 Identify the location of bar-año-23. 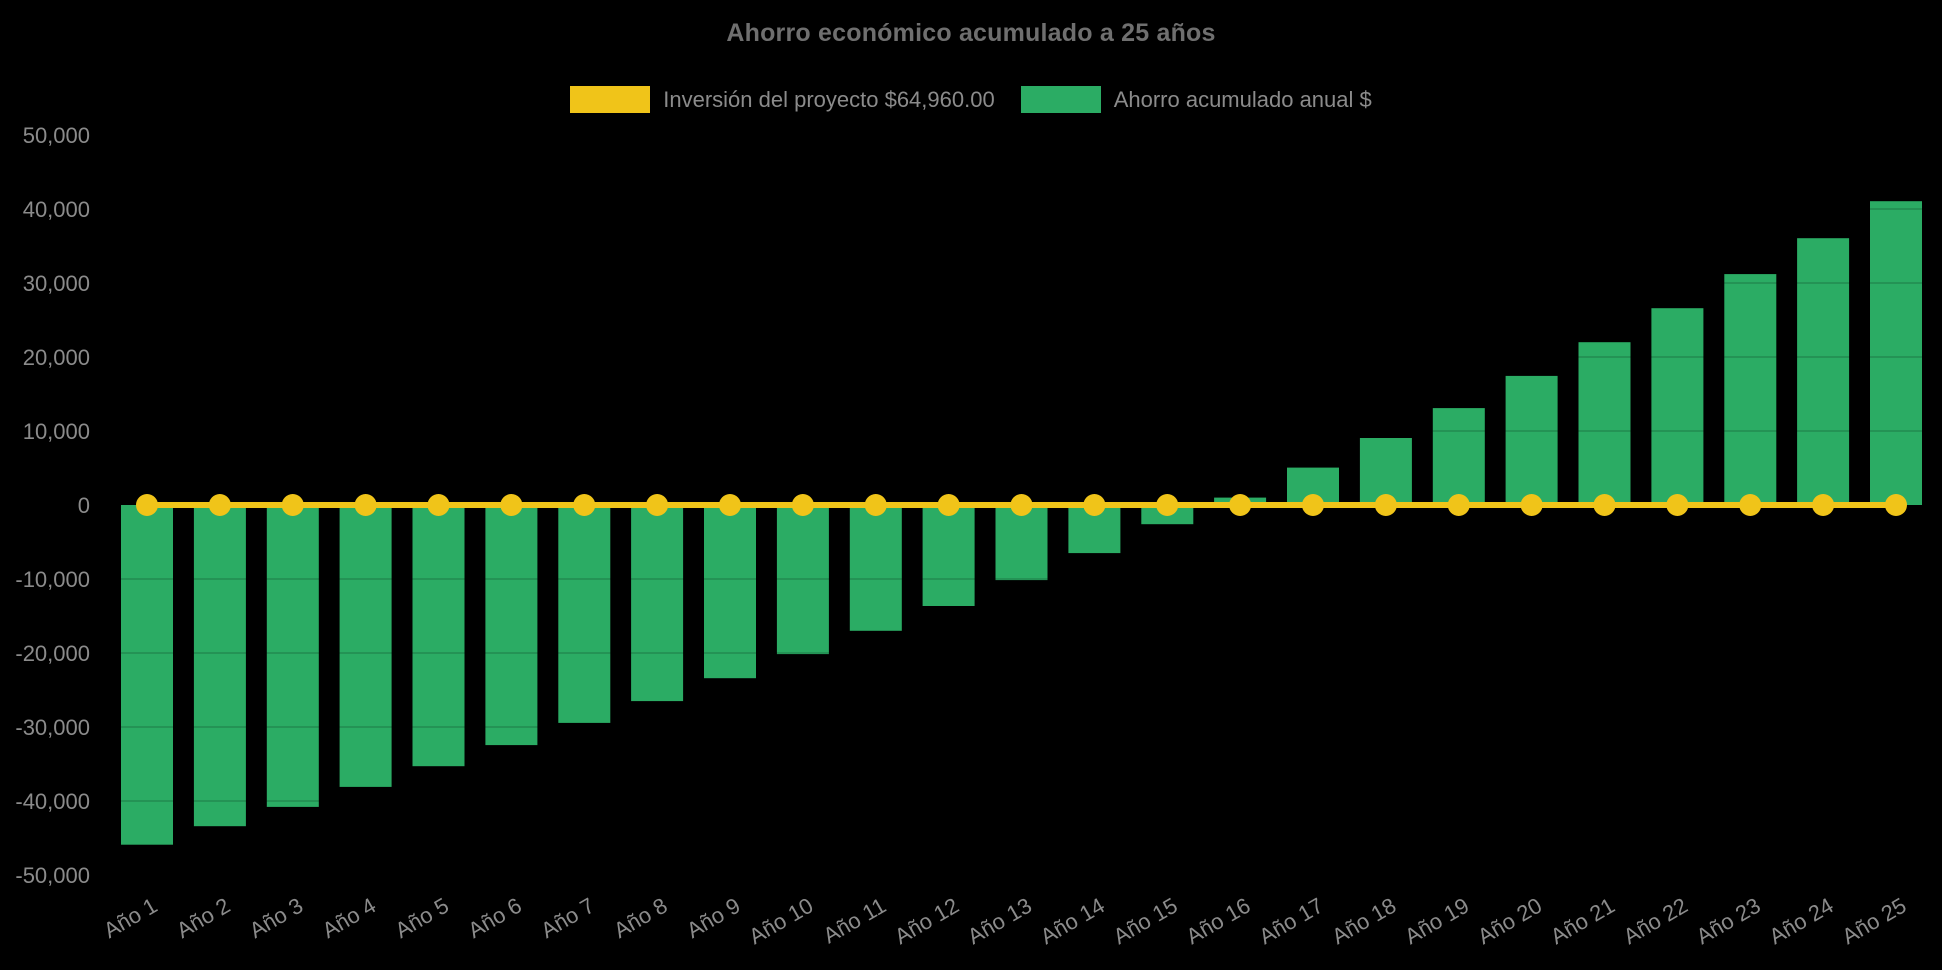
(1750, 389).